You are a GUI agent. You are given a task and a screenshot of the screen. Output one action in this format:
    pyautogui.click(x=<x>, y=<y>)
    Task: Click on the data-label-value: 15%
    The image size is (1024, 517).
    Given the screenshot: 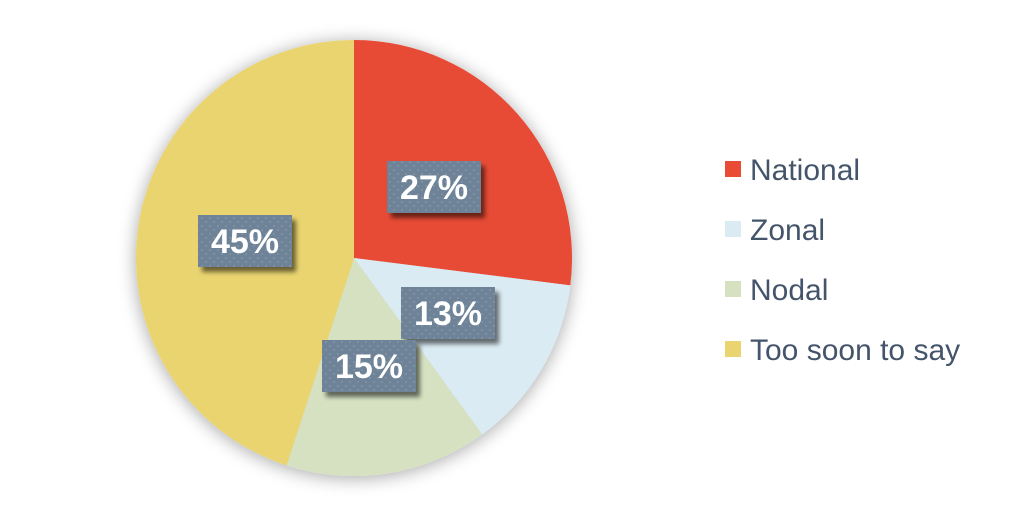 What is the action you would take?
    pyautogui.click(x=369, y=367)
    